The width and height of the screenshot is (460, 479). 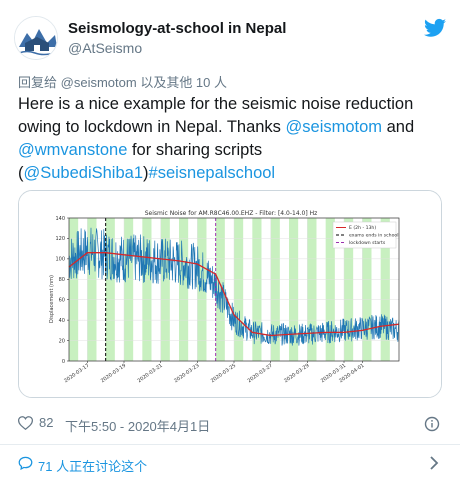 I want to click on reply-handle: @seismotom, so click(x=98, y=82).